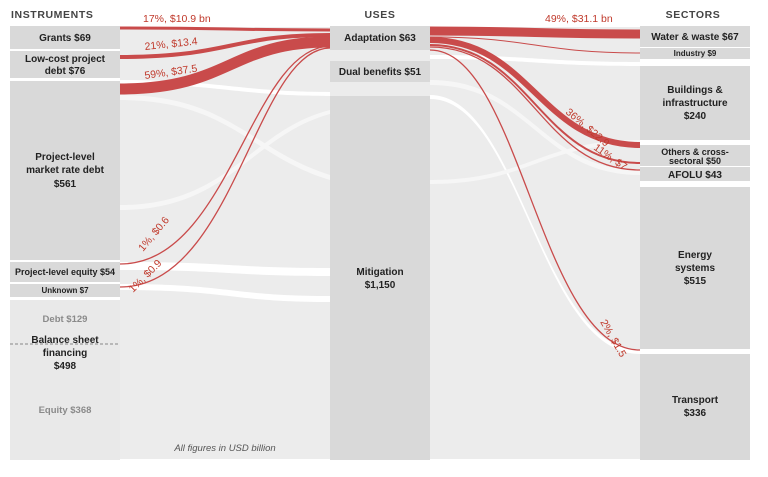  I want to click on flow-adaptation-to-buildings, so click(535, 92).